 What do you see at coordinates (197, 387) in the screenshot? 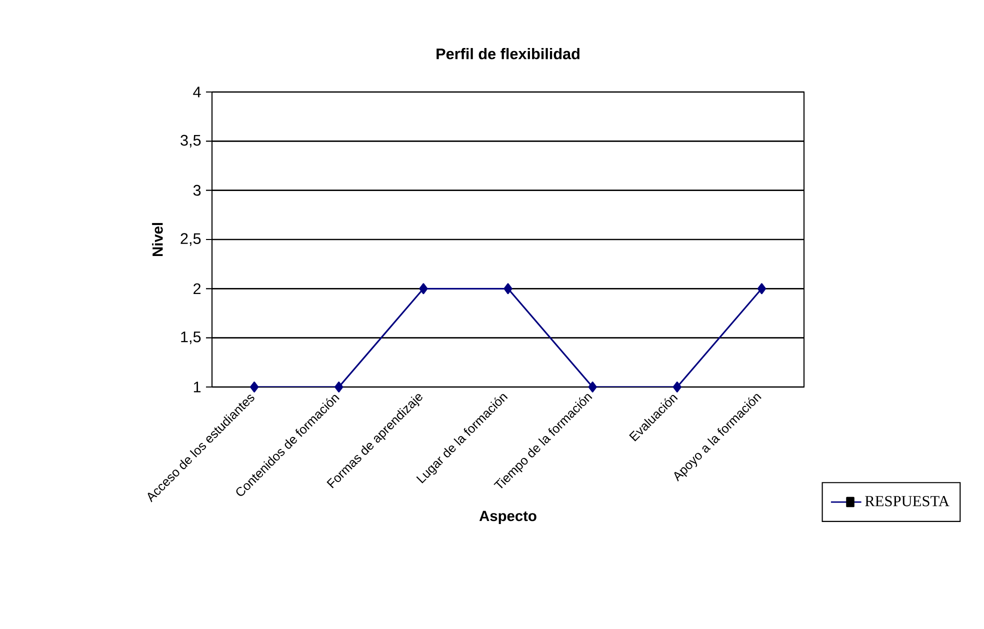
I see `y-tick-label: 1` at bounding box center [197, 387].